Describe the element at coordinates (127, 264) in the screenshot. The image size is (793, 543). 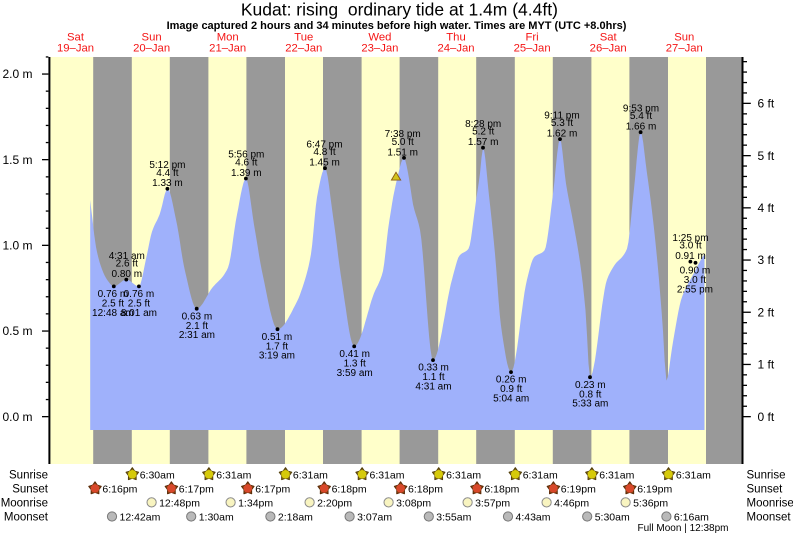
I see `svg-text: 2.6 ft` at that location.